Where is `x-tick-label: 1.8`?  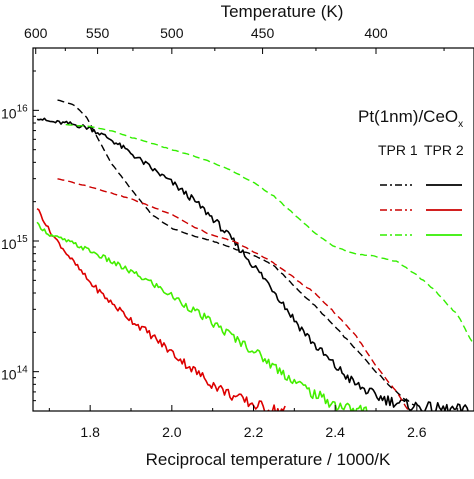 x-tick-label: 1.8 is located at coordinates (90, 432).